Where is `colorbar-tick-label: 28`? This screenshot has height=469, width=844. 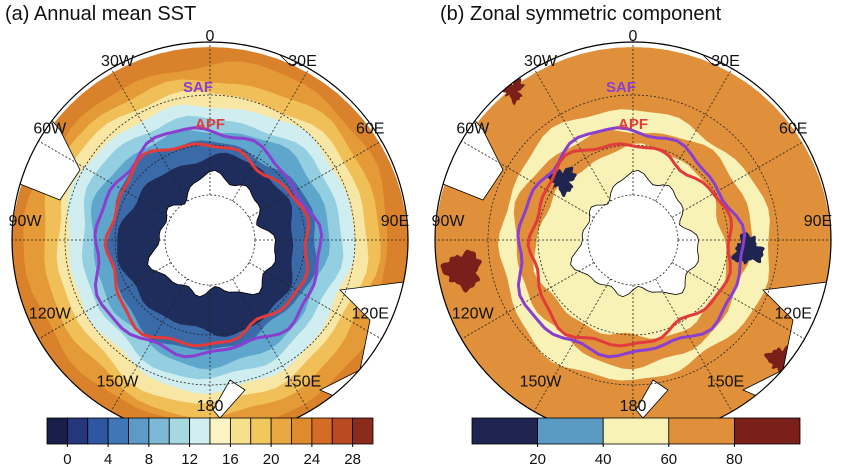
colorbar-tick-label: 28 is located at coordinates (352, 459).